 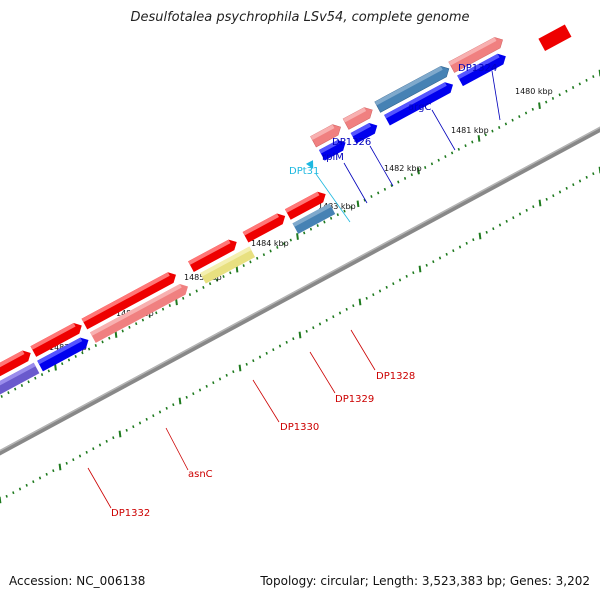 I want to click on gene-DP1332-red-a, so click(x=57, y=338).